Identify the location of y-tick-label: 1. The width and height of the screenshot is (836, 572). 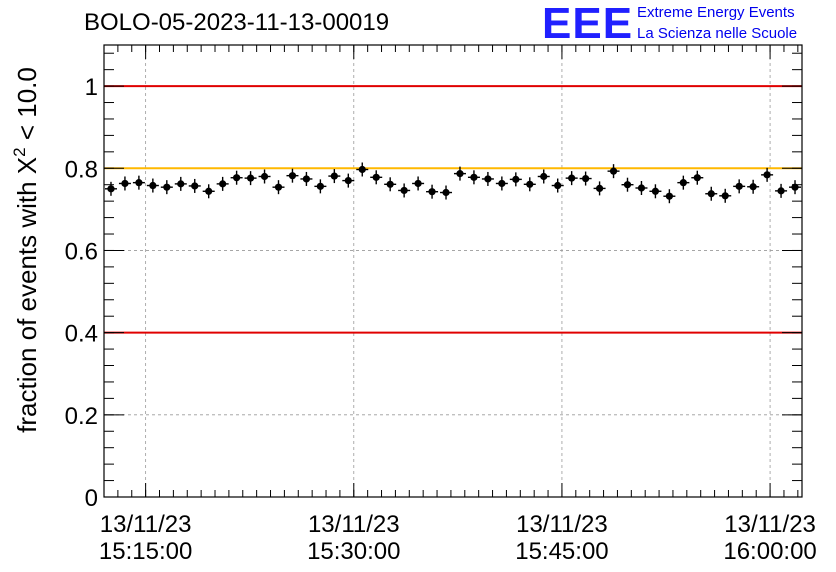
(91, 87).